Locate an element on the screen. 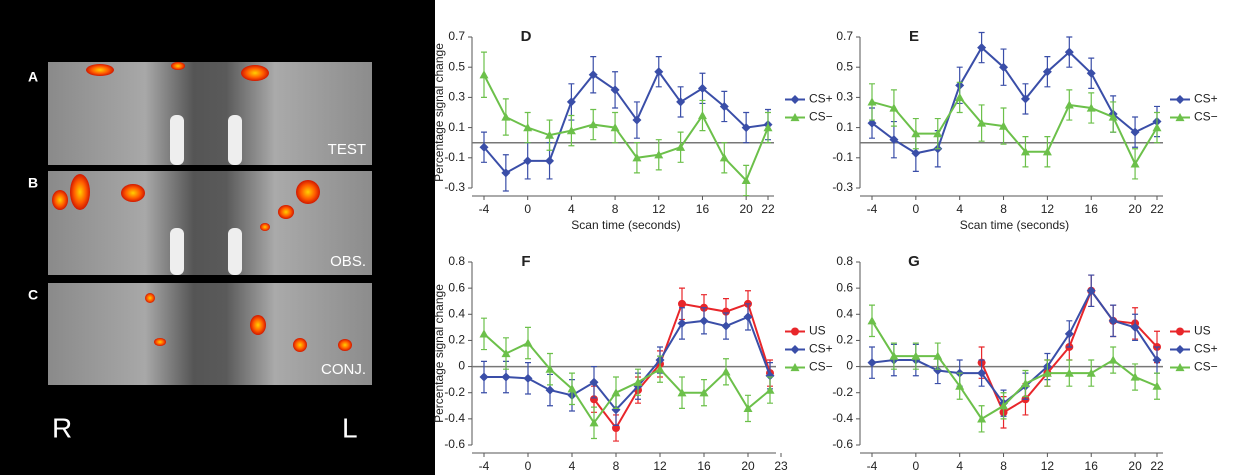  panel-letter: E is located at coordinates (914, 36).